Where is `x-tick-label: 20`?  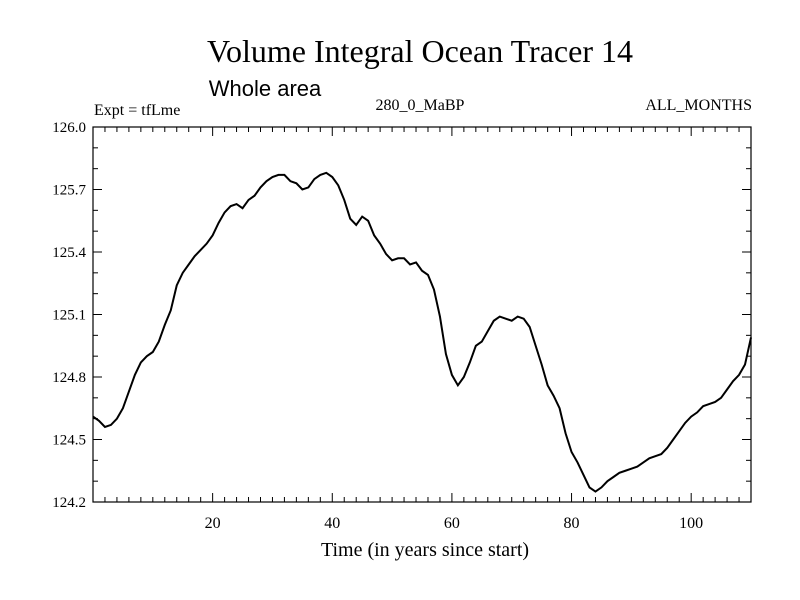 x-tick-label: 20 is located at coordinates (213, 523).